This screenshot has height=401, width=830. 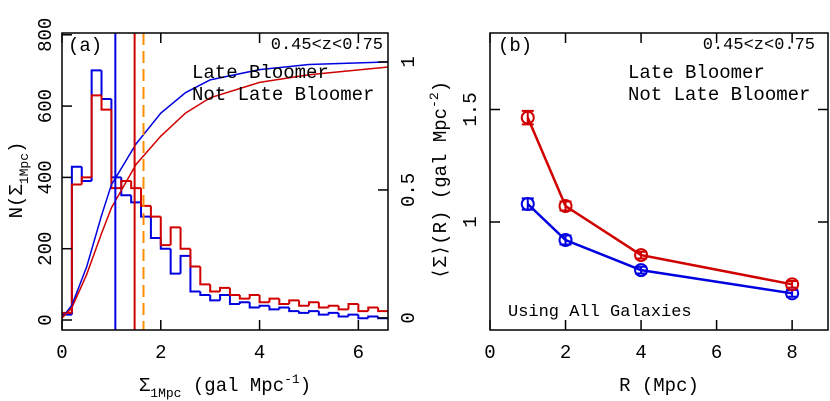 I want to click on y-tick-label: 1, so click(x=471, y=221).